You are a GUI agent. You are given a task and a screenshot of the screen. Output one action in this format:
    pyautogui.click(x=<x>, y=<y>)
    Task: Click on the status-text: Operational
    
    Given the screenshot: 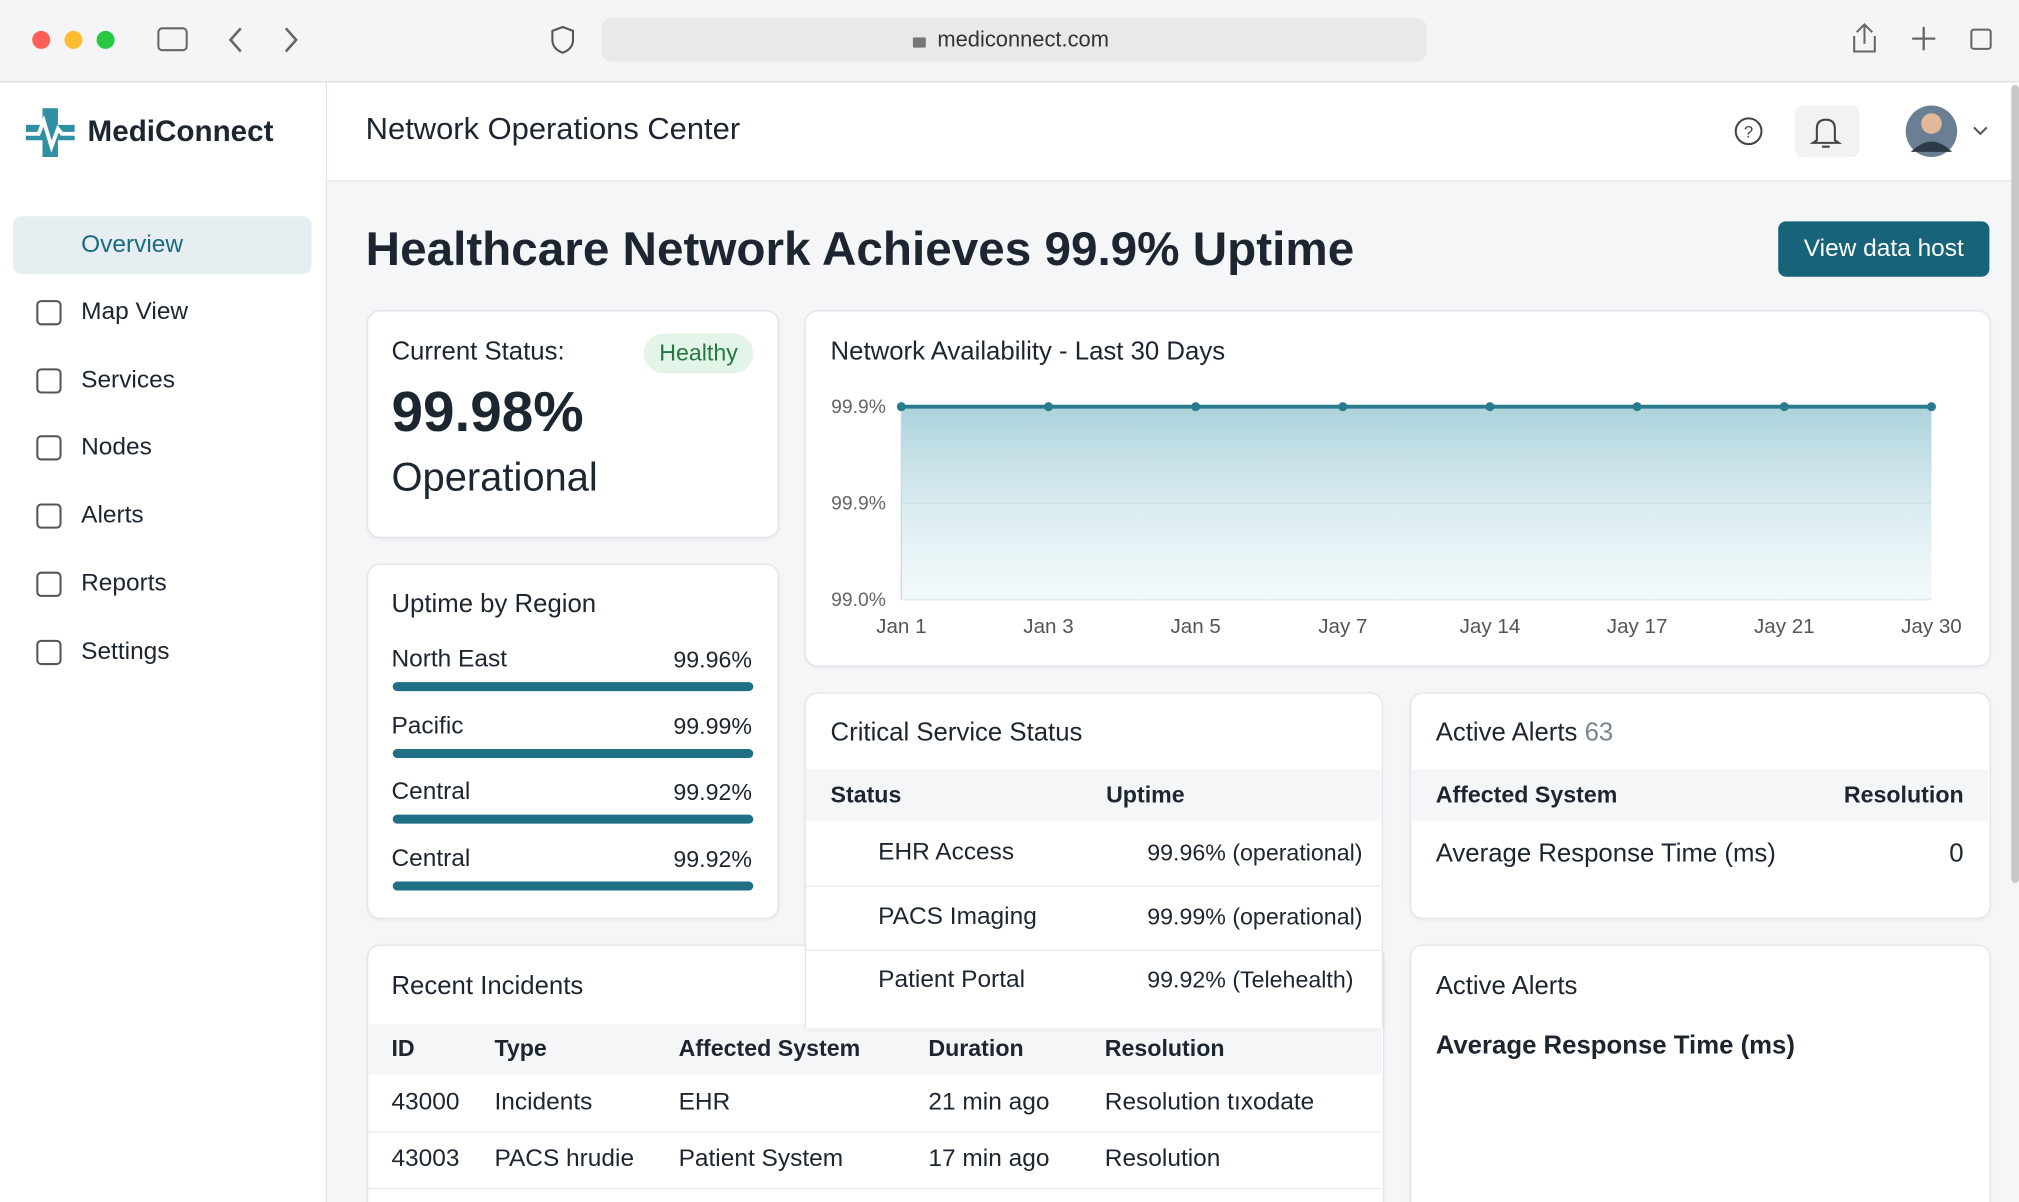 What is the action you would take?
    pyautogui.click(x=494, y=477)
    